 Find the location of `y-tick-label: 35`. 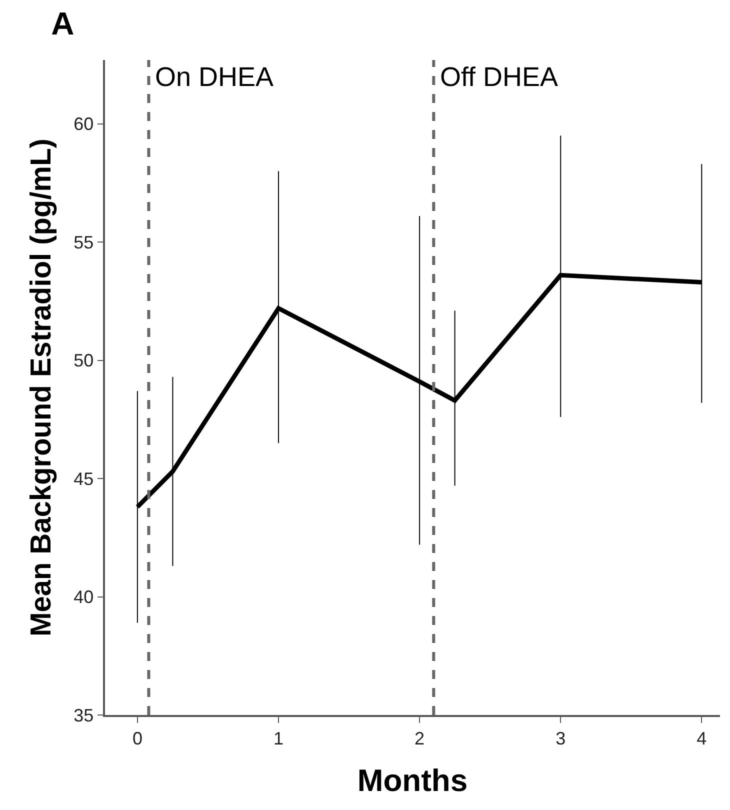

y-tick-label: 35 is located at coordinates (84, 715).